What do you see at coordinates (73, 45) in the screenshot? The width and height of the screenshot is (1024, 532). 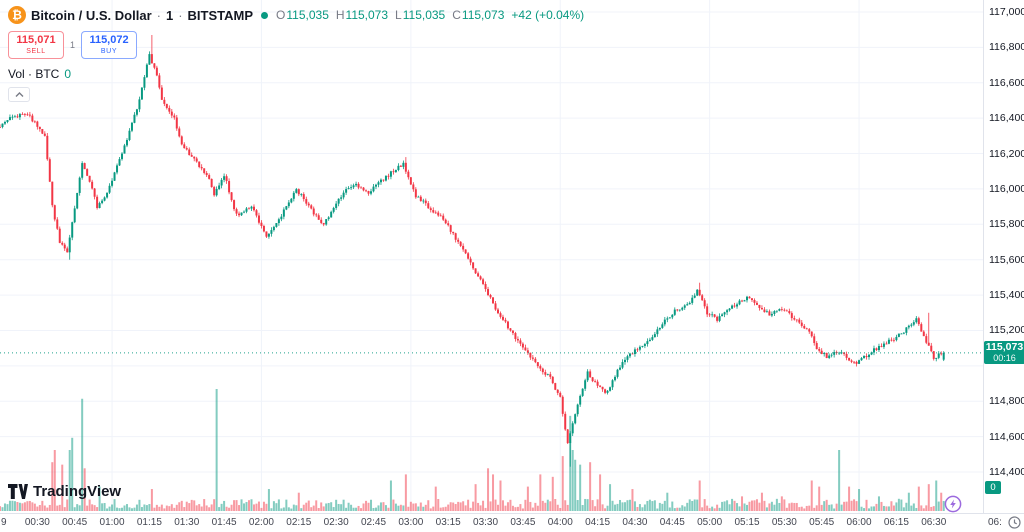 I see `spread-value: 1` at bounding box center [73, 45].